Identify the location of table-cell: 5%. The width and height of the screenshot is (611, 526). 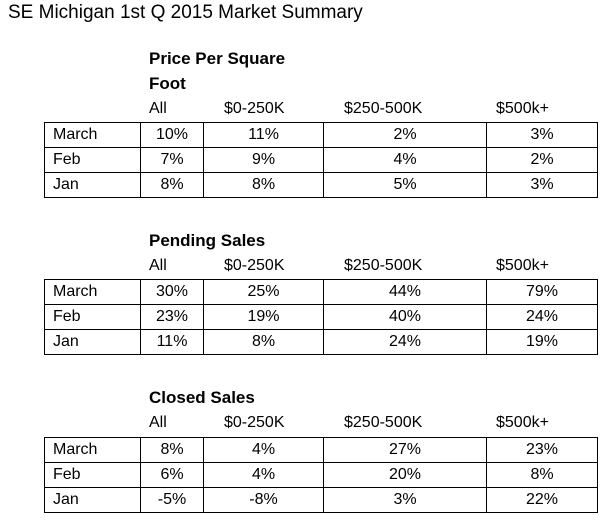
(405, 185).